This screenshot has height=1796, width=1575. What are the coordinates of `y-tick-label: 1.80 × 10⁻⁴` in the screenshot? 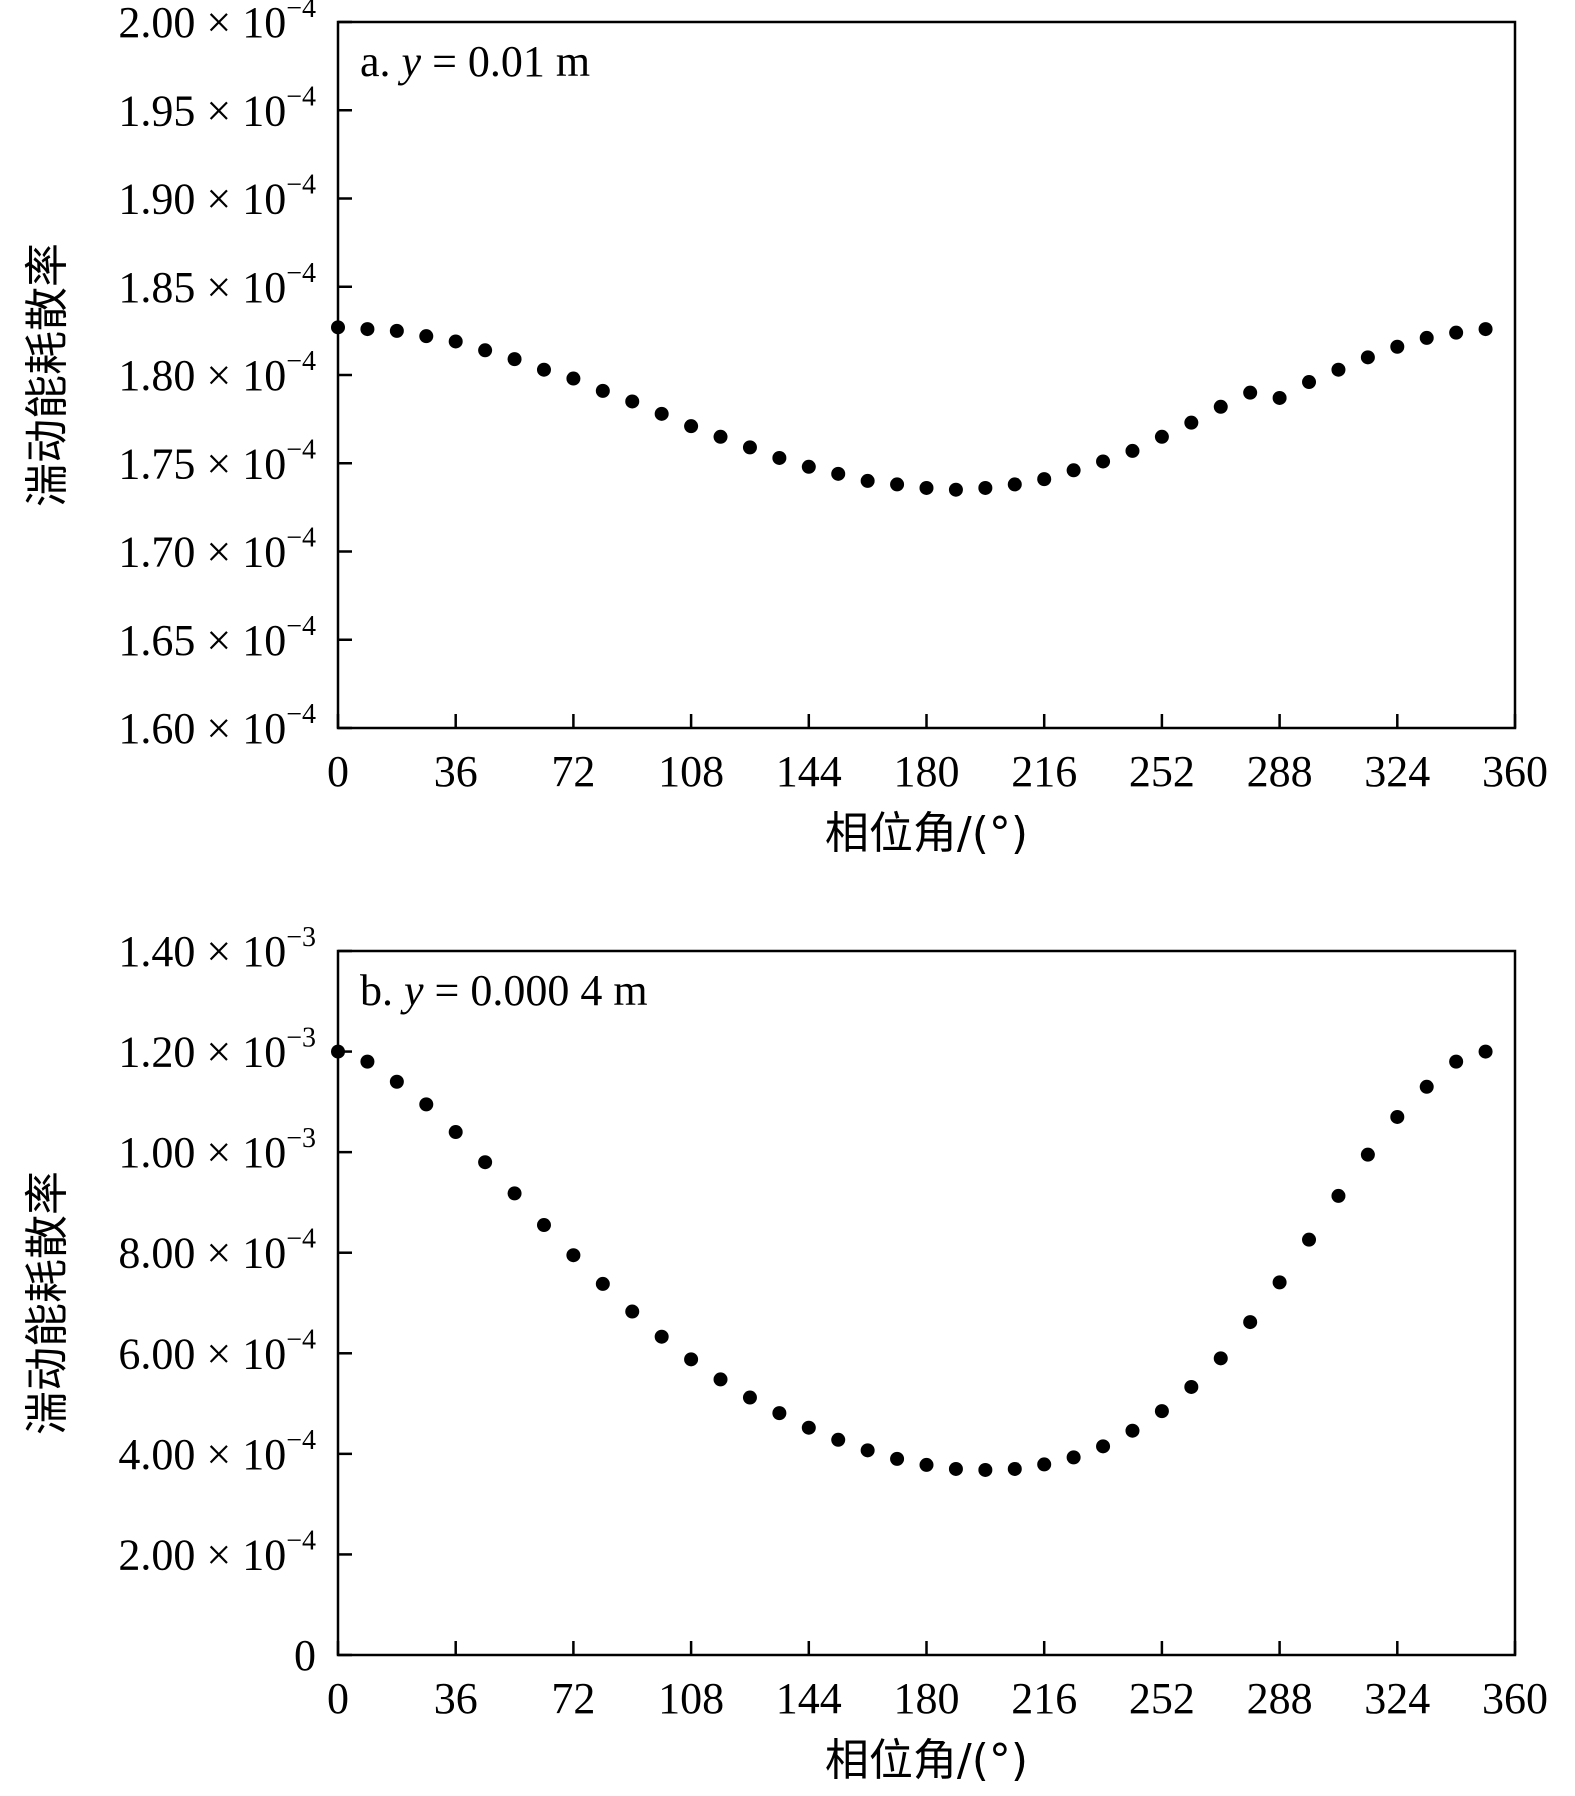 It's located at (217, 373).